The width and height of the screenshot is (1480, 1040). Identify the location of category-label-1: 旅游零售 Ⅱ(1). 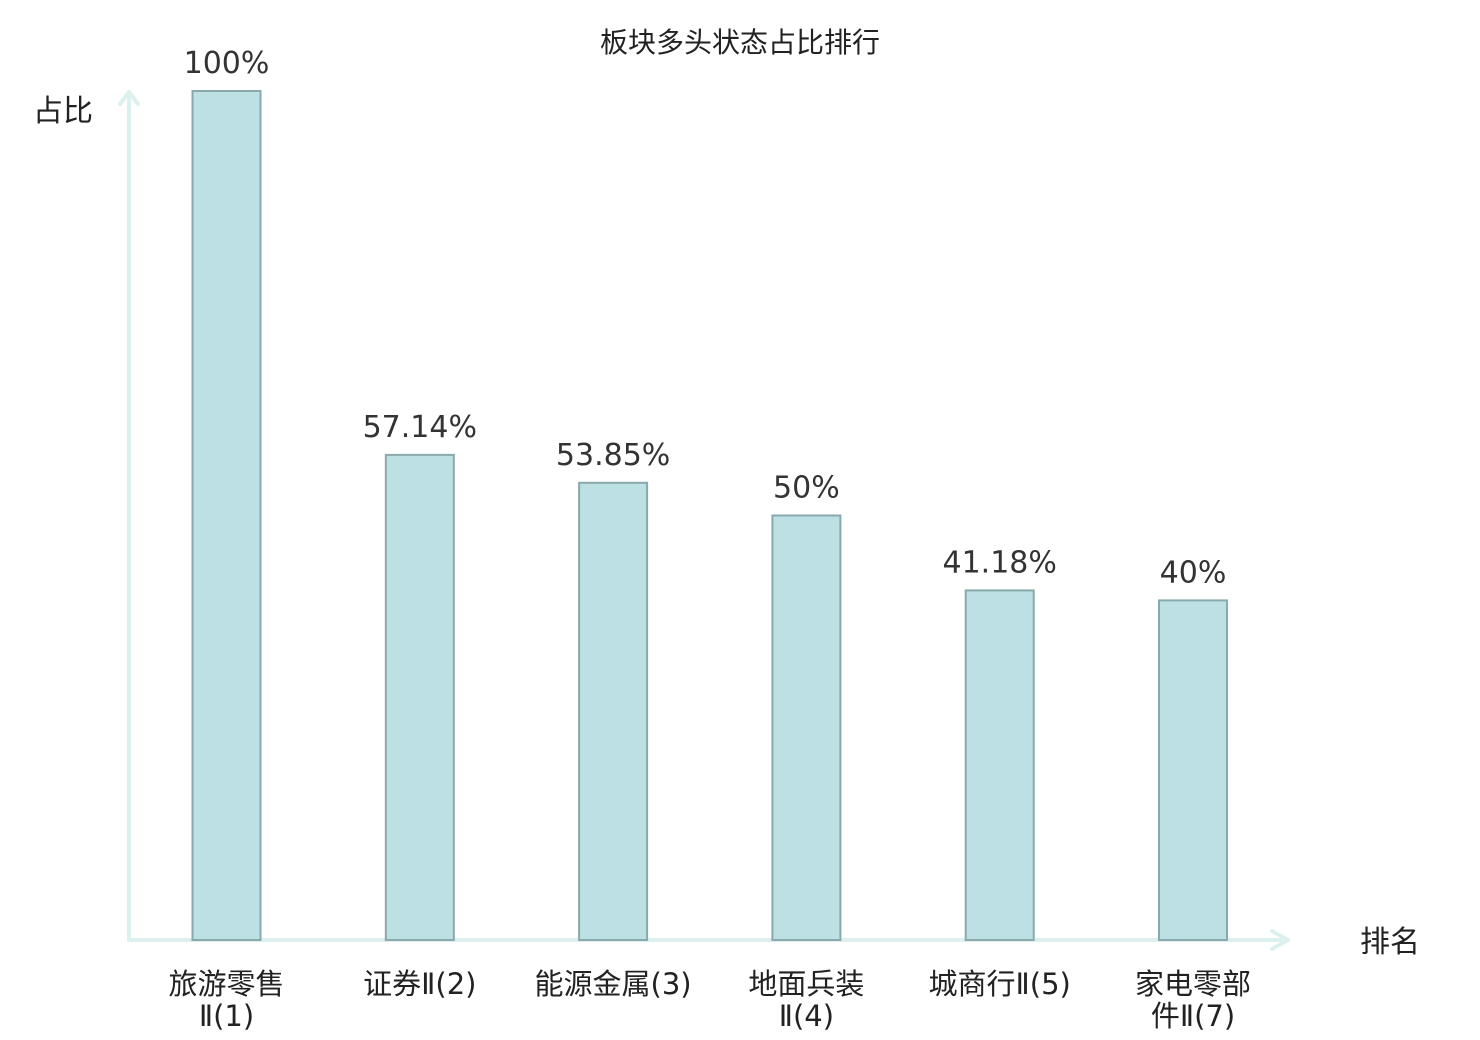
(226, 1000).